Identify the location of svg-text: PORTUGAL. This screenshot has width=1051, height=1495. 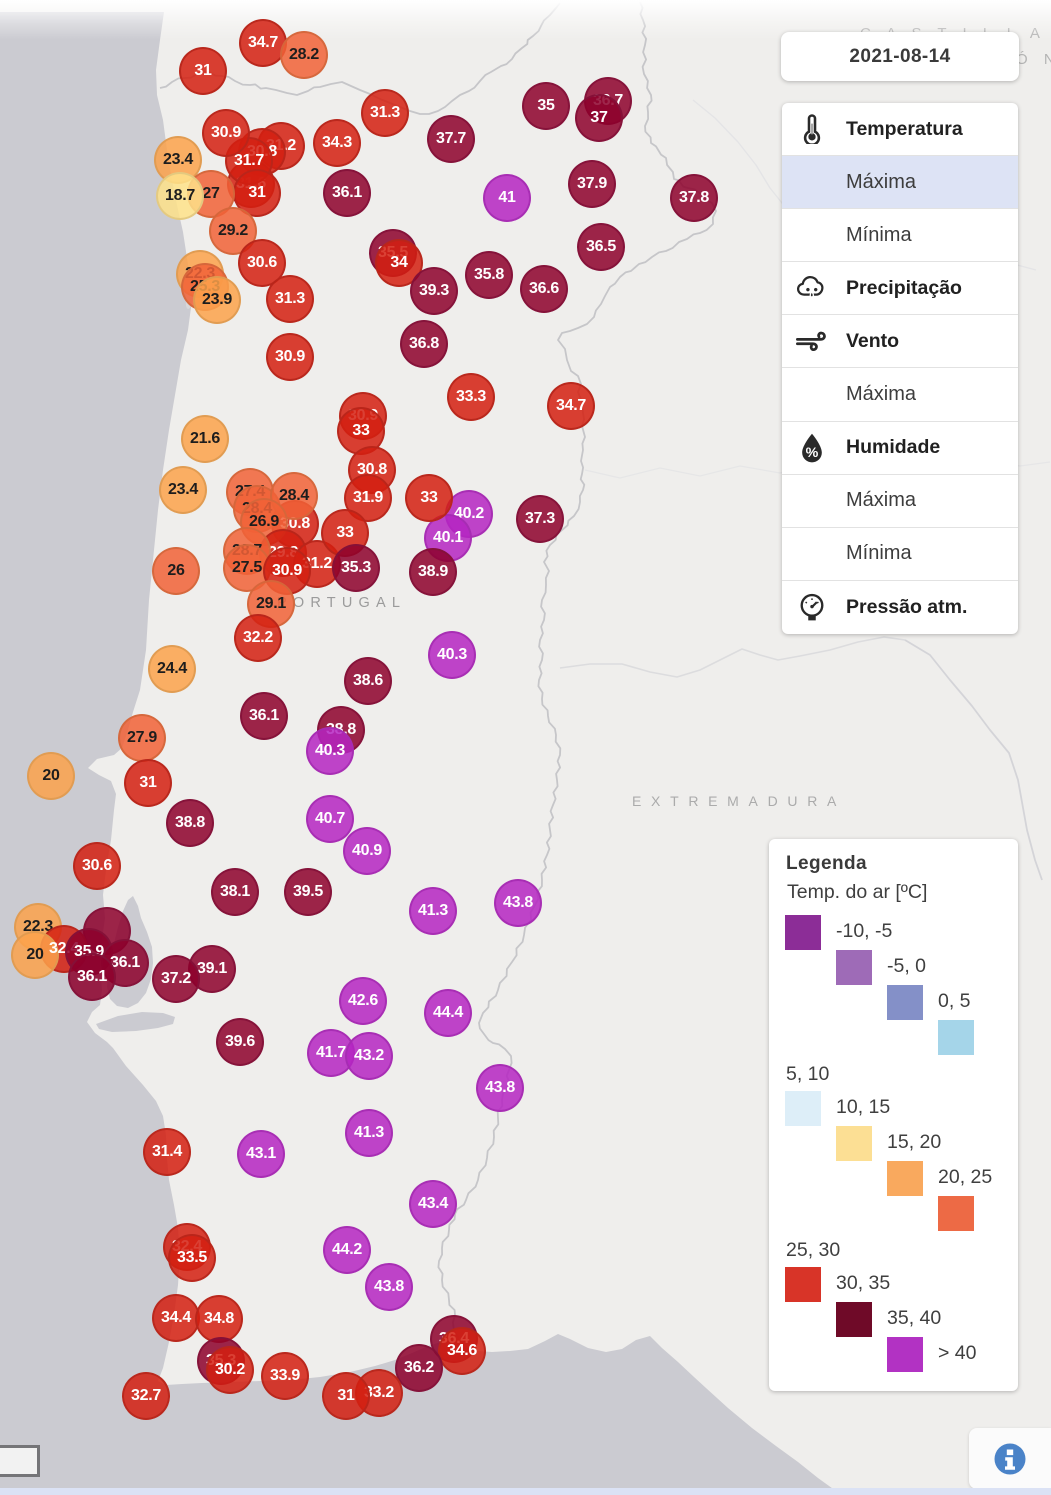
(341, 603).